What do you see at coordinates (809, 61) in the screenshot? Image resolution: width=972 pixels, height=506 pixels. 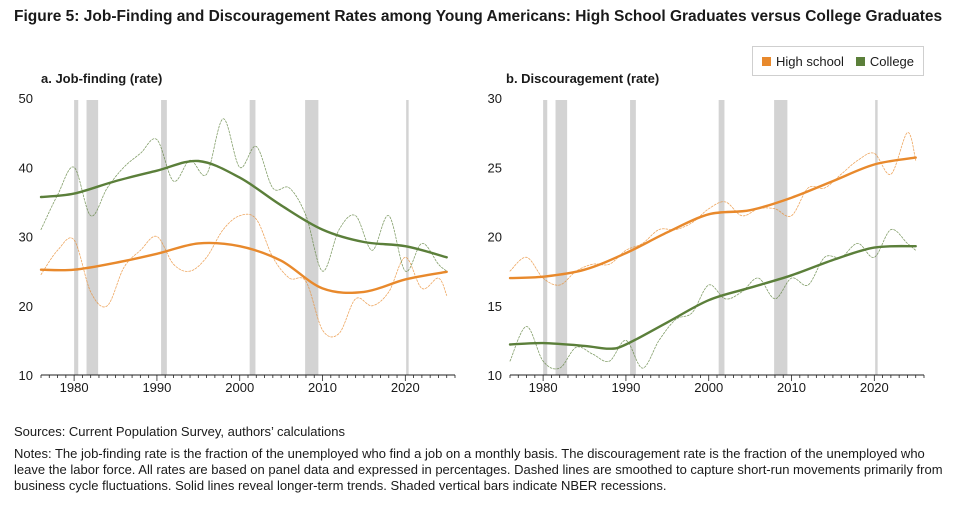 I see `legend-label-high-school: High school` at bounding box center [809, 61].